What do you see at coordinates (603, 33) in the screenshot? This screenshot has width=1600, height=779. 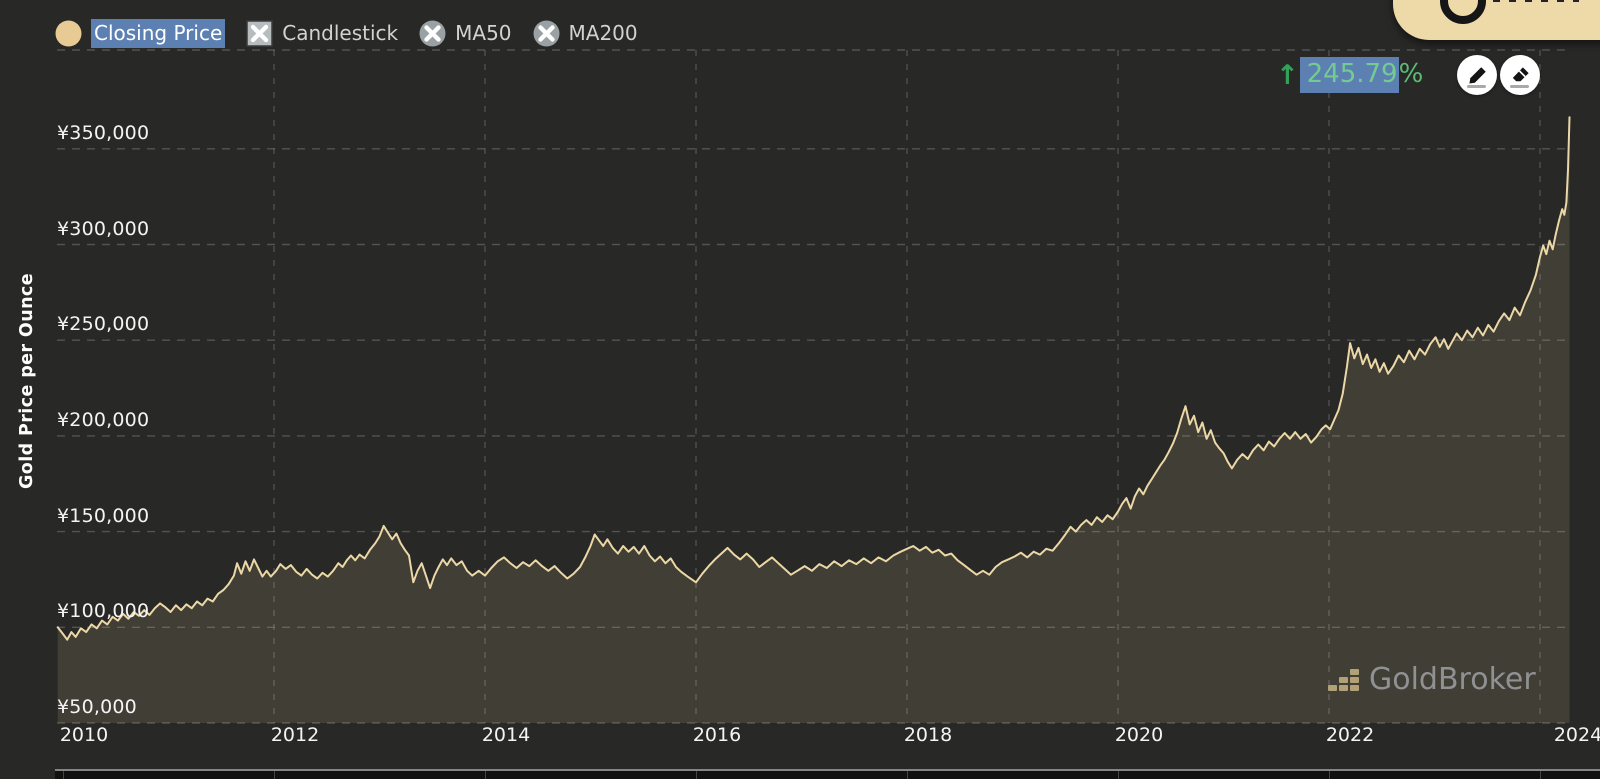 I see `legend-label-ma200: MA200` at bounding box center [603, 33].